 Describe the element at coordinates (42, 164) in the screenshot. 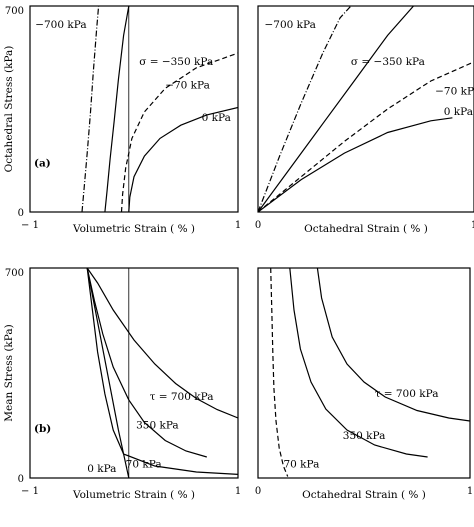

I see `panel-tag: (a)` at that location.